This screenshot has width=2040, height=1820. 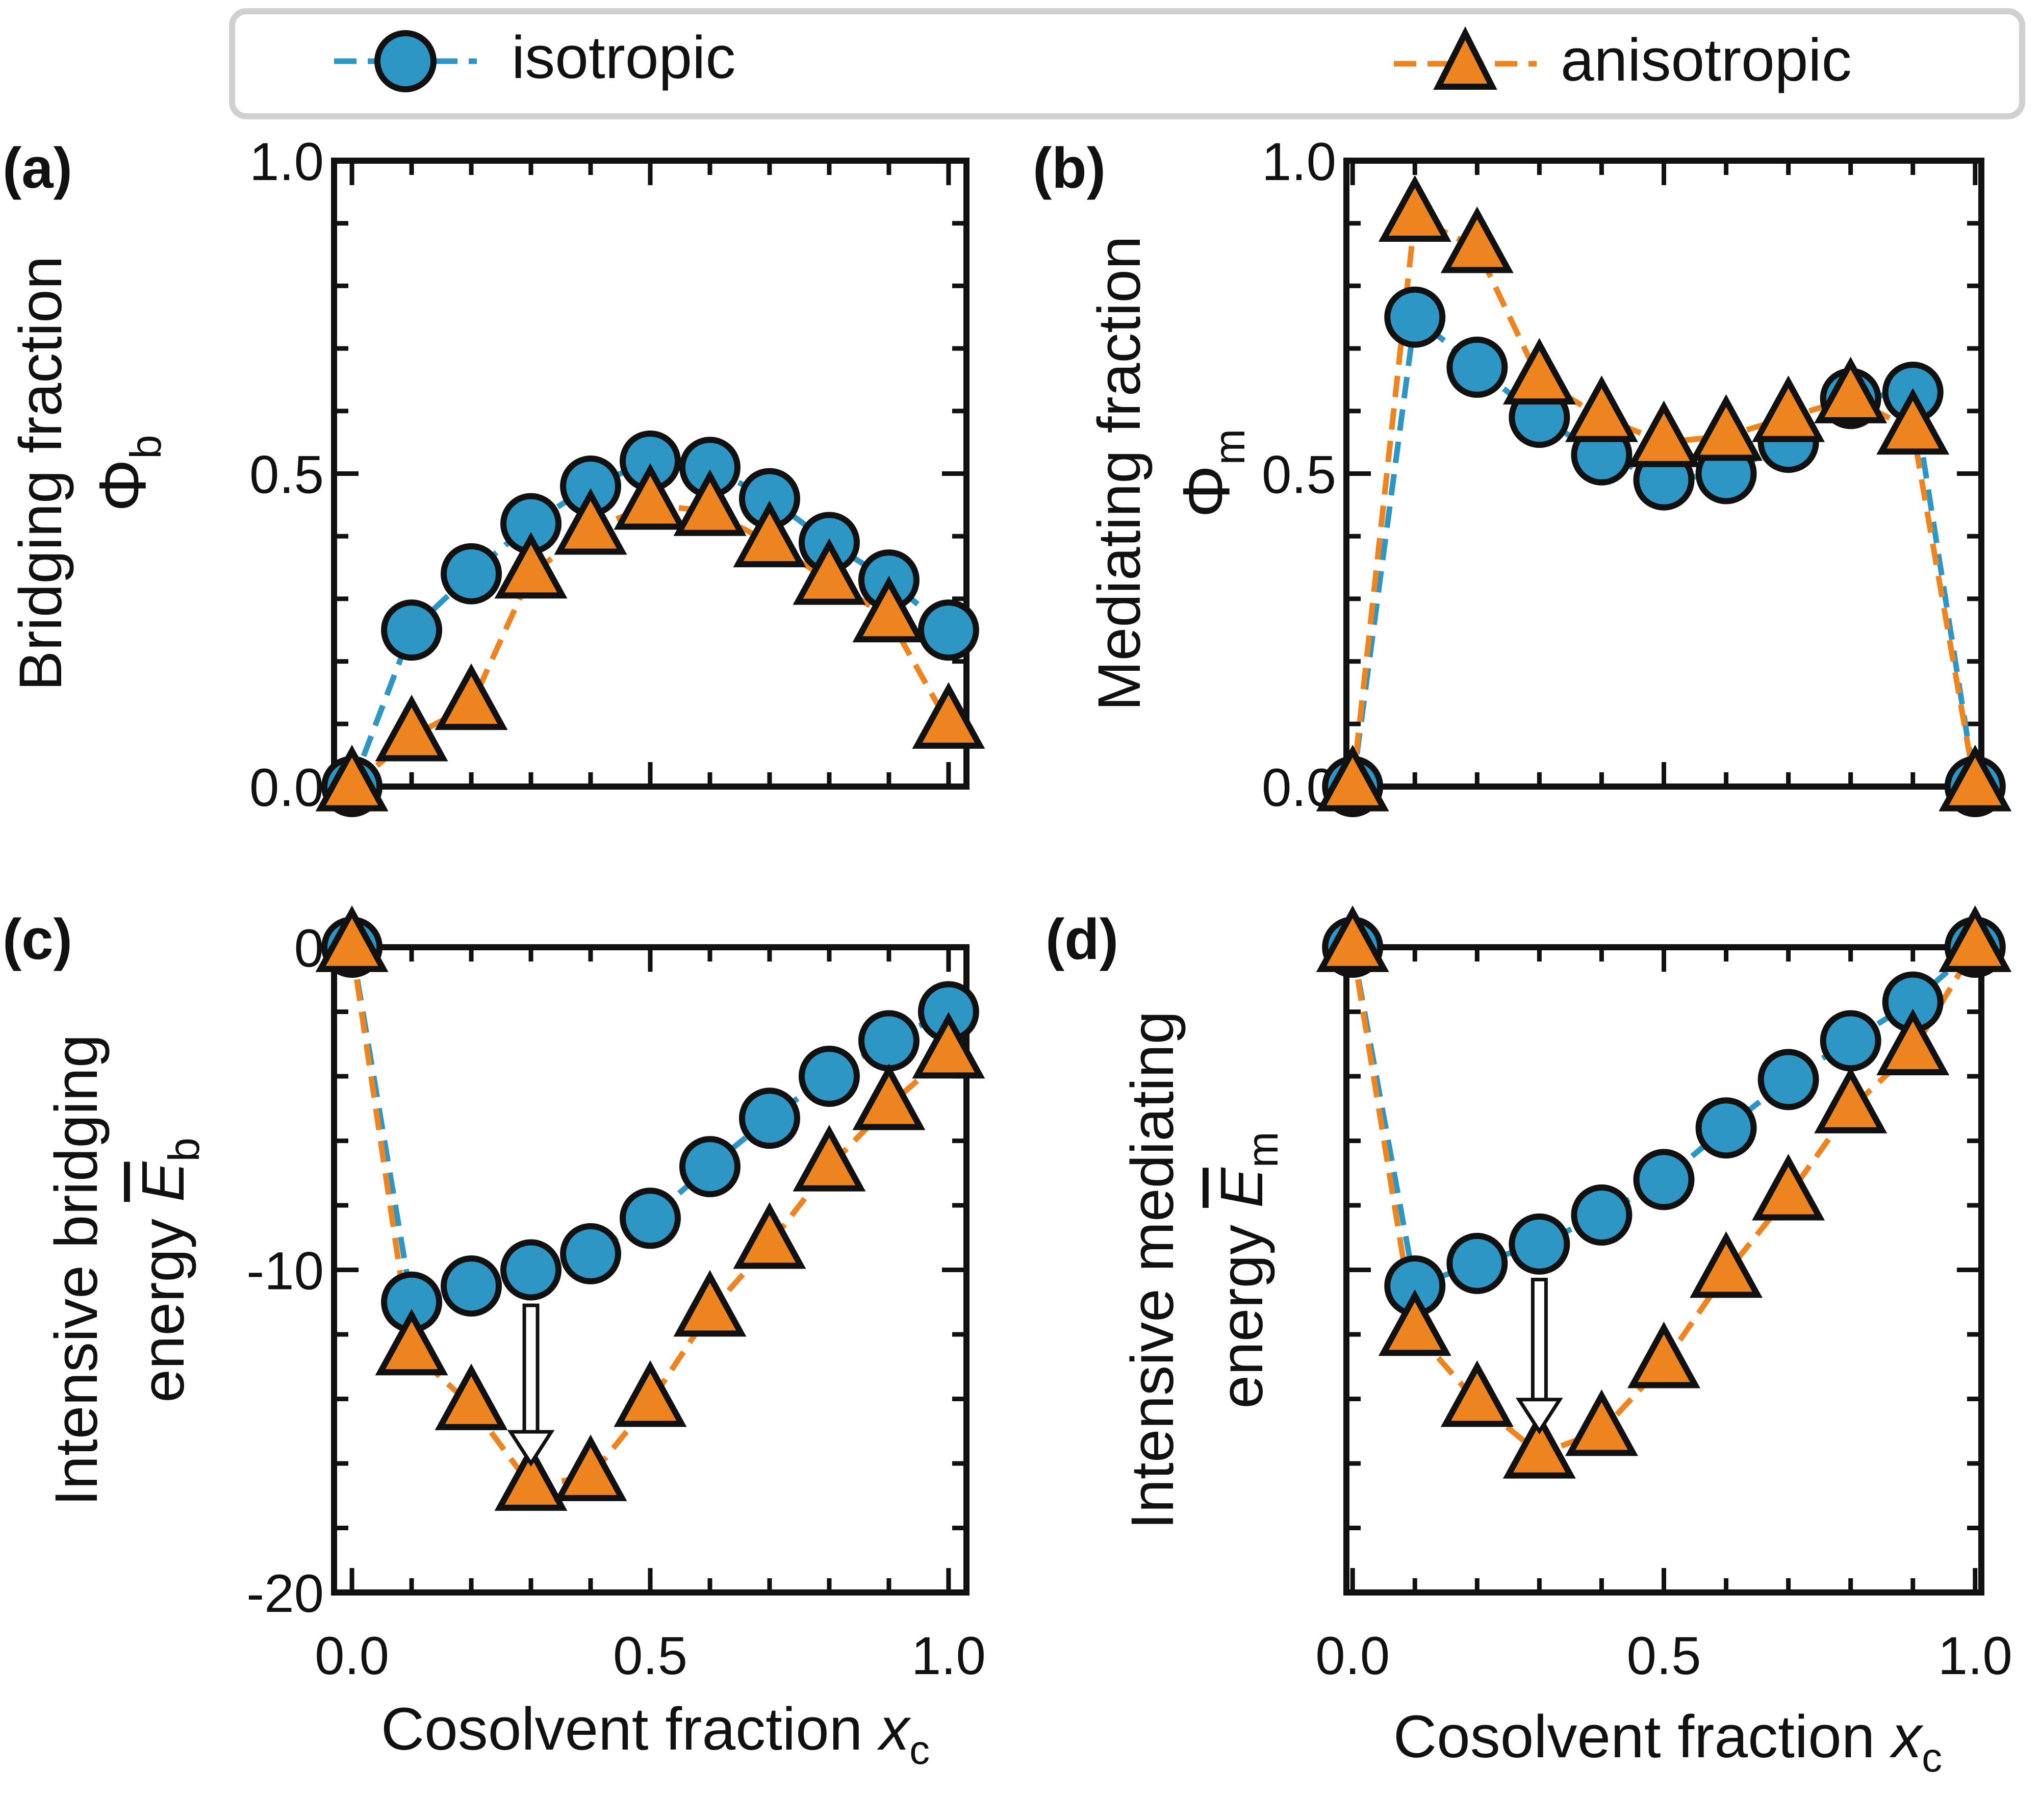 I want to click on line-isotropic, so click(x=1663, y=549).